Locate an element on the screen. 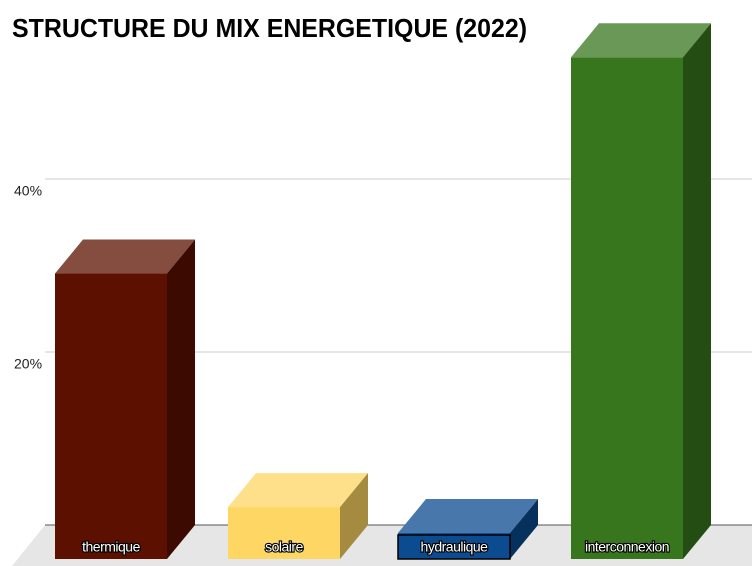 The height and width of the screenshot is (566, 752). x-tick-label: hydraulique is located at coordinates (455, 547).